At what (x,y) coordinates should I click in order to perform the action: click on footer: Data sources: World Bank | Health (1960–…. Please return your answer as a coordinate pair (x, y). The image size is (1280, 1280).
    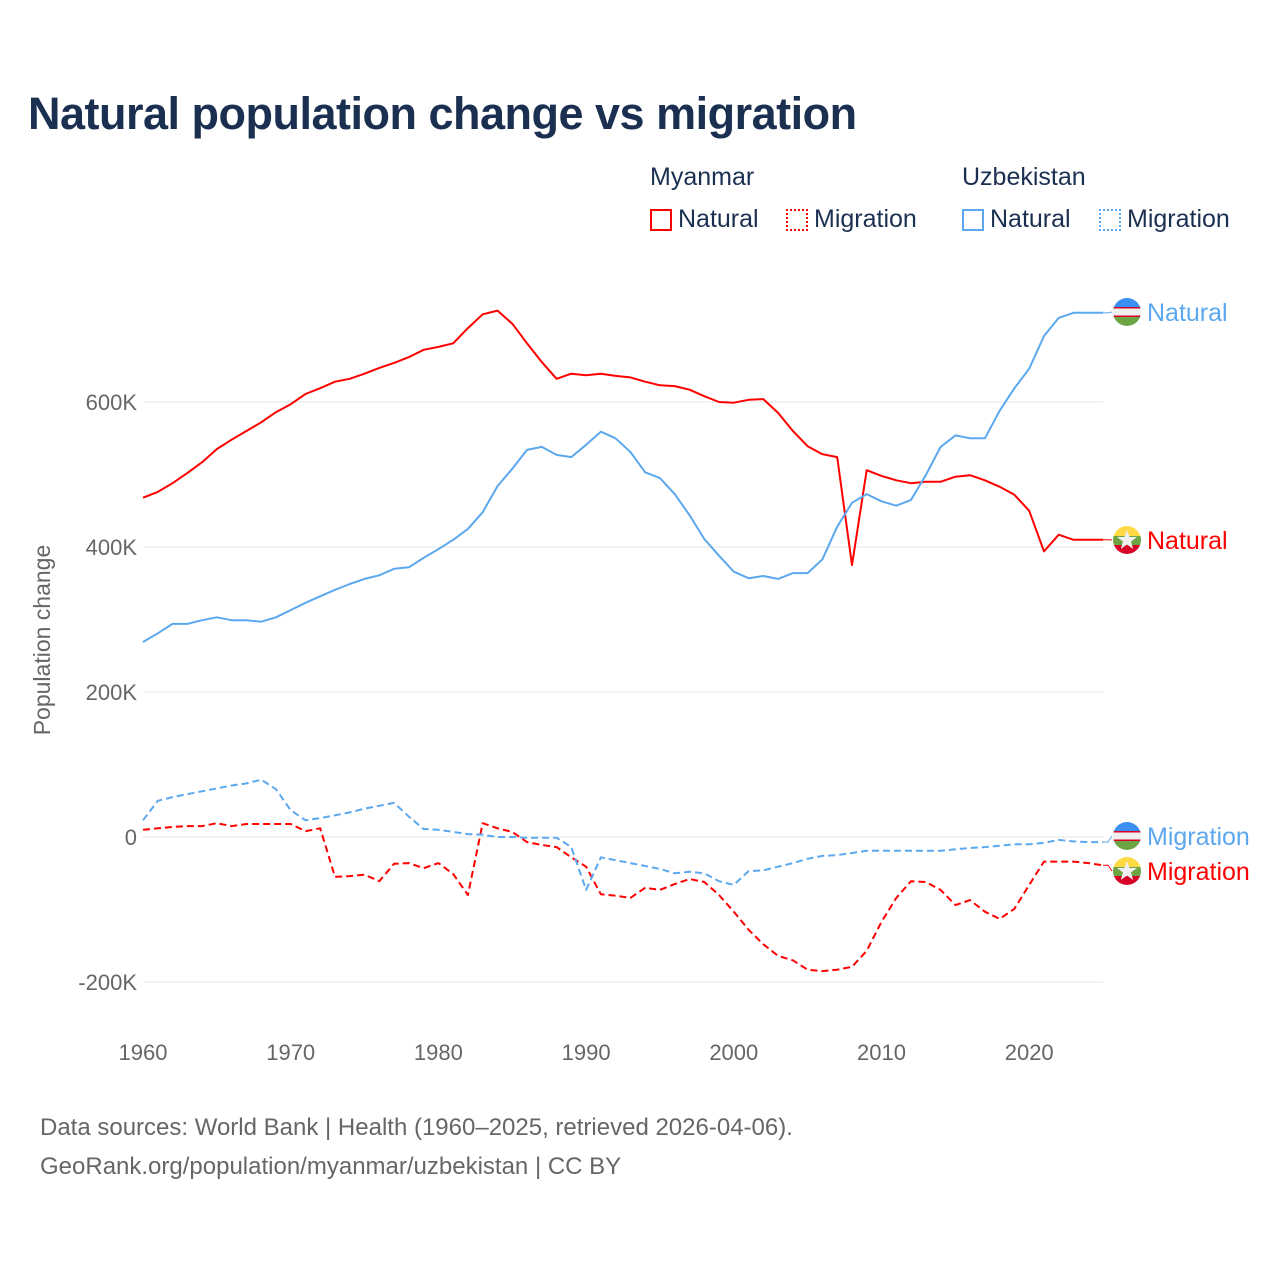
    Looking at the image, I should click on (416, 1147).